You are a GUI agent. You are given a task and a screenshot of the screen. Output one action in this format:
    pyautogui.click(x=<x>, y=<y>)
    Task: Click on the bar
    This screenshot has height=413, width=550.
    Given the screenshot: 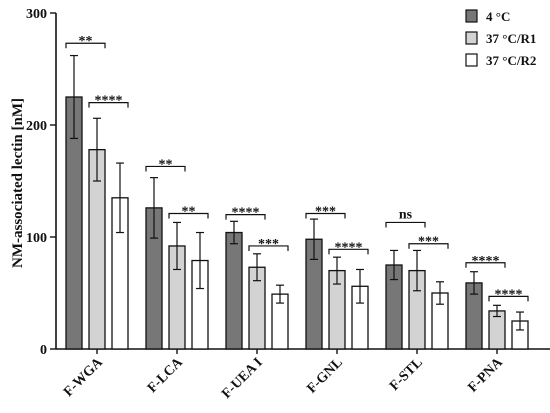 What is the action you would take?
    pyautogui.click(x=234, y=290)
    